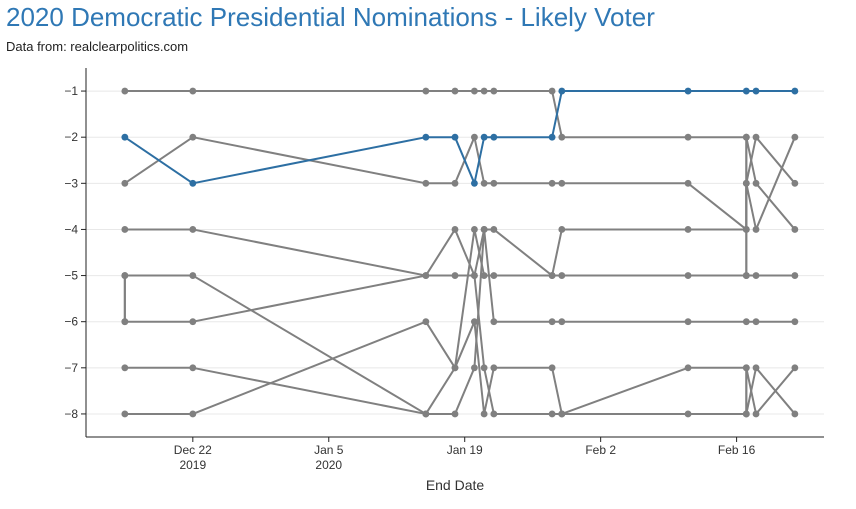  Describe the element at coordinates (71, 276) in the screenshot. I see `y-tick-label: −5` at that location.